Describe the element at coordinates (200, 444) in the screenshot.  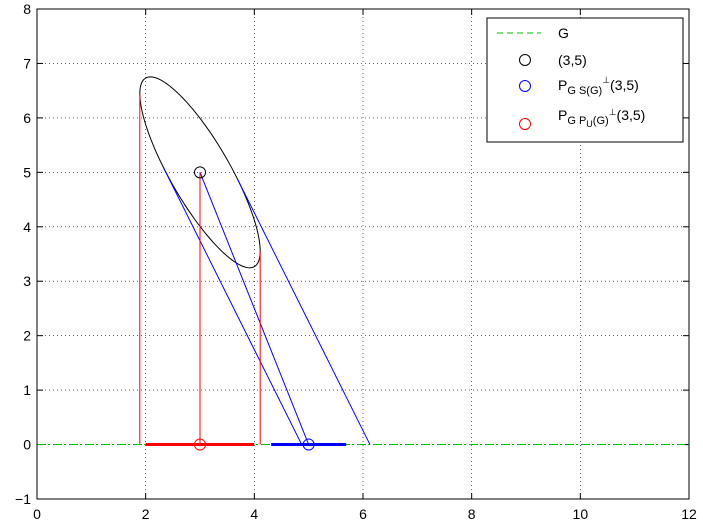
I see `red-projection-marker` at that location.